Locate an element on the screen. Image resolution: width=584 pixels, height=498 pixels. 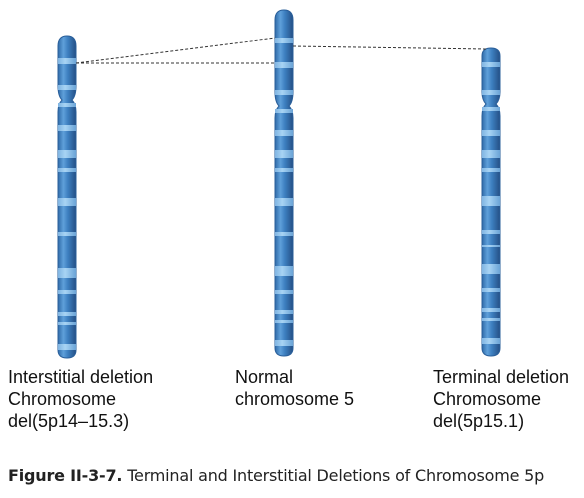
label-line: Interstitial deletion is located at coordinates (81, 377).